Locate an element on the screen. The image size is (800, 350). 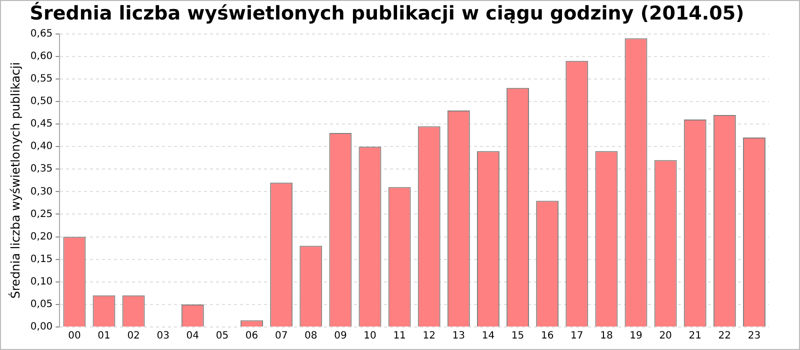
x-tick-label: 18 is located at coordinates (606, 336).